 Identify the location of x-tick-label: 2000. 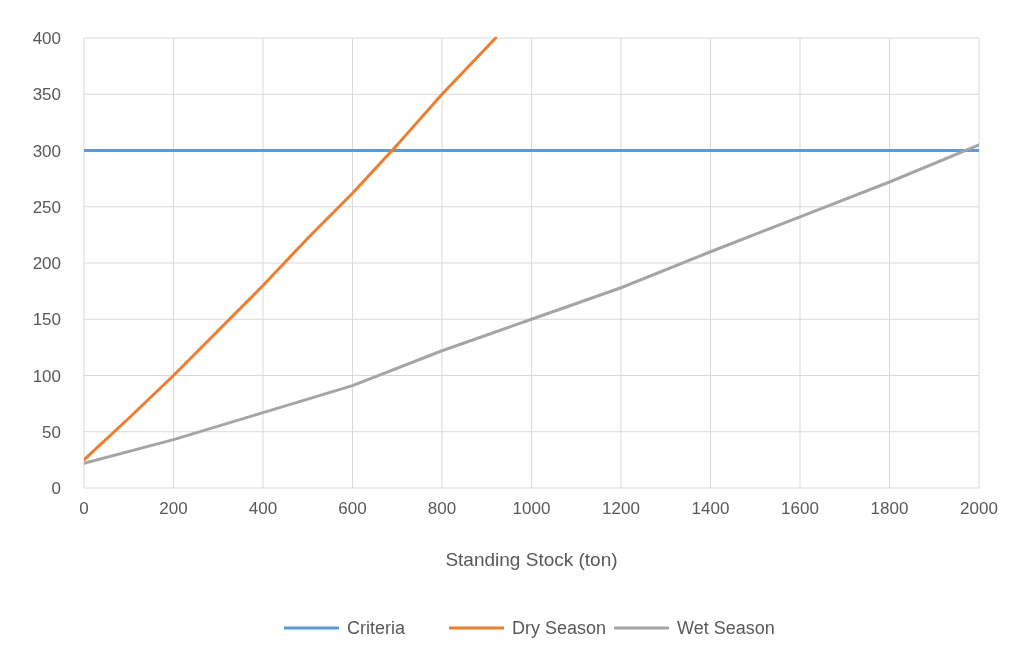
(979, 508).